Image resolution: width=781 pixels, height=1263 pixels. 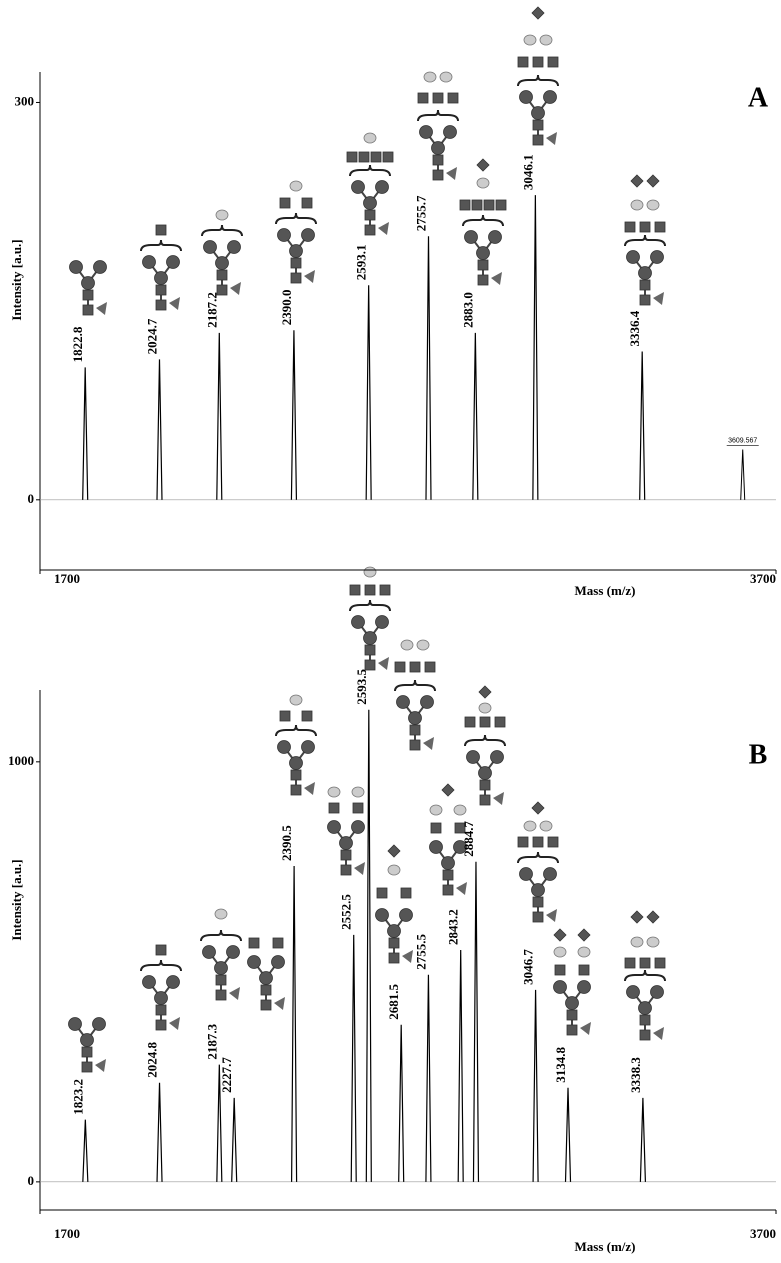 What do you see at coordinates (361, 262) in the screenshot?
I see `peak-label: 2593.1` at bounding box center [361, 262].